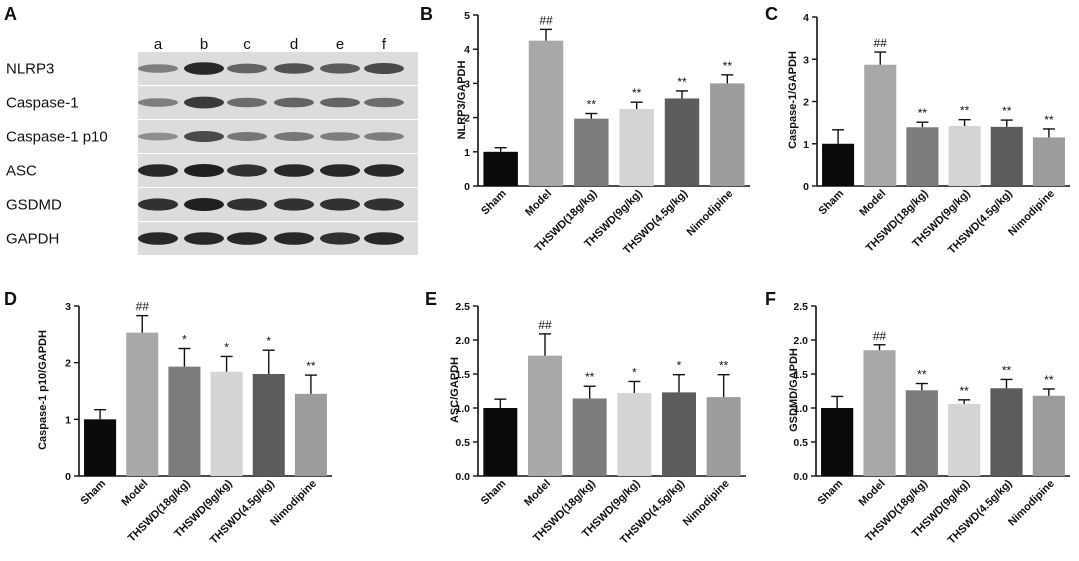  What do you see at coordinates (57, 137) in the screenshot?
I see `blot-row-label: Caspase-1 p10` at bounding box center [57, 137].